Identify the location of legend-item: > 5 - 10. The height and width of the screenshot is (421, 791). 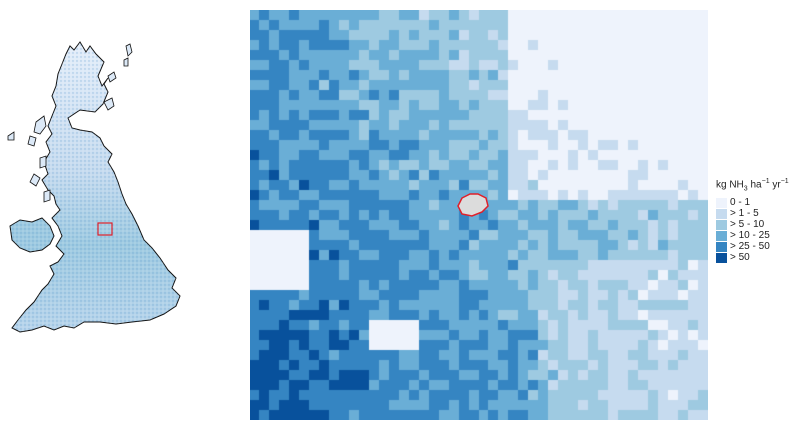
(753, 224).